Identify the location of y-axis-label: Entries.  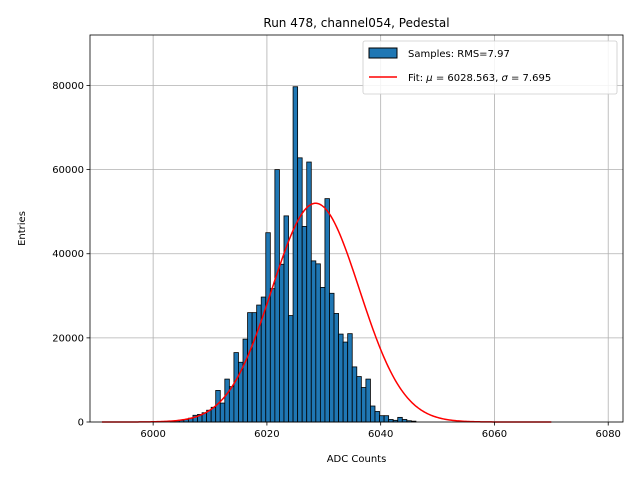
(22, 228).